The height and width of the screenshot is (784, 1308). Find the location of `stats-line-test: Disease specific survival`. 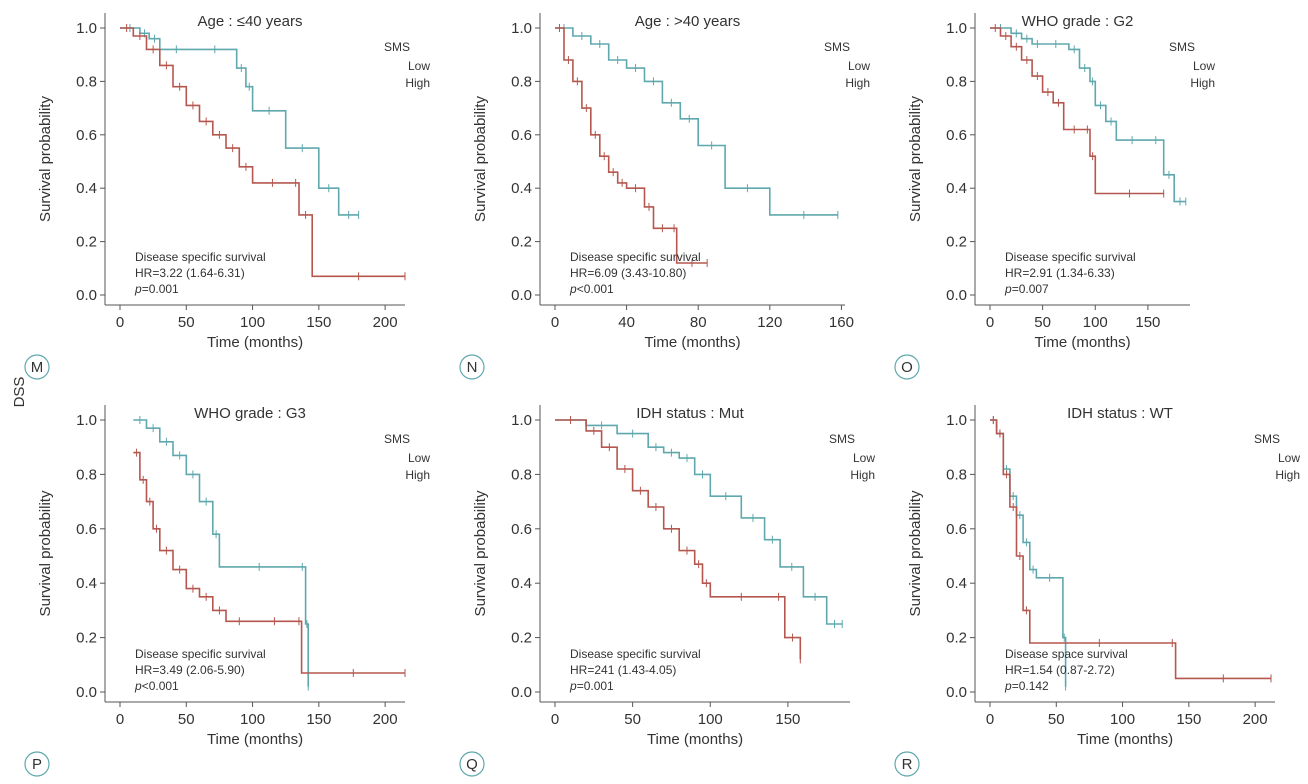

stats-line-test: Disease specific survival is located at coordinates (635, 257).